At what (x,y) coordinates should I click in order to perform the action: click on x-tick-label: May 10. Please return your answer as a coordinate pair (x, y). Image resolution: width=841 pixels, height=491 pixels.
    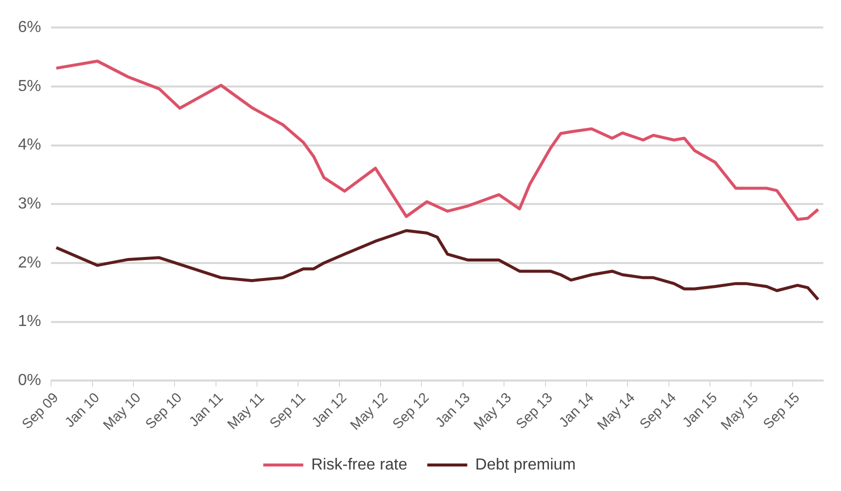
    Looking at the image, I should click on (122, 410).